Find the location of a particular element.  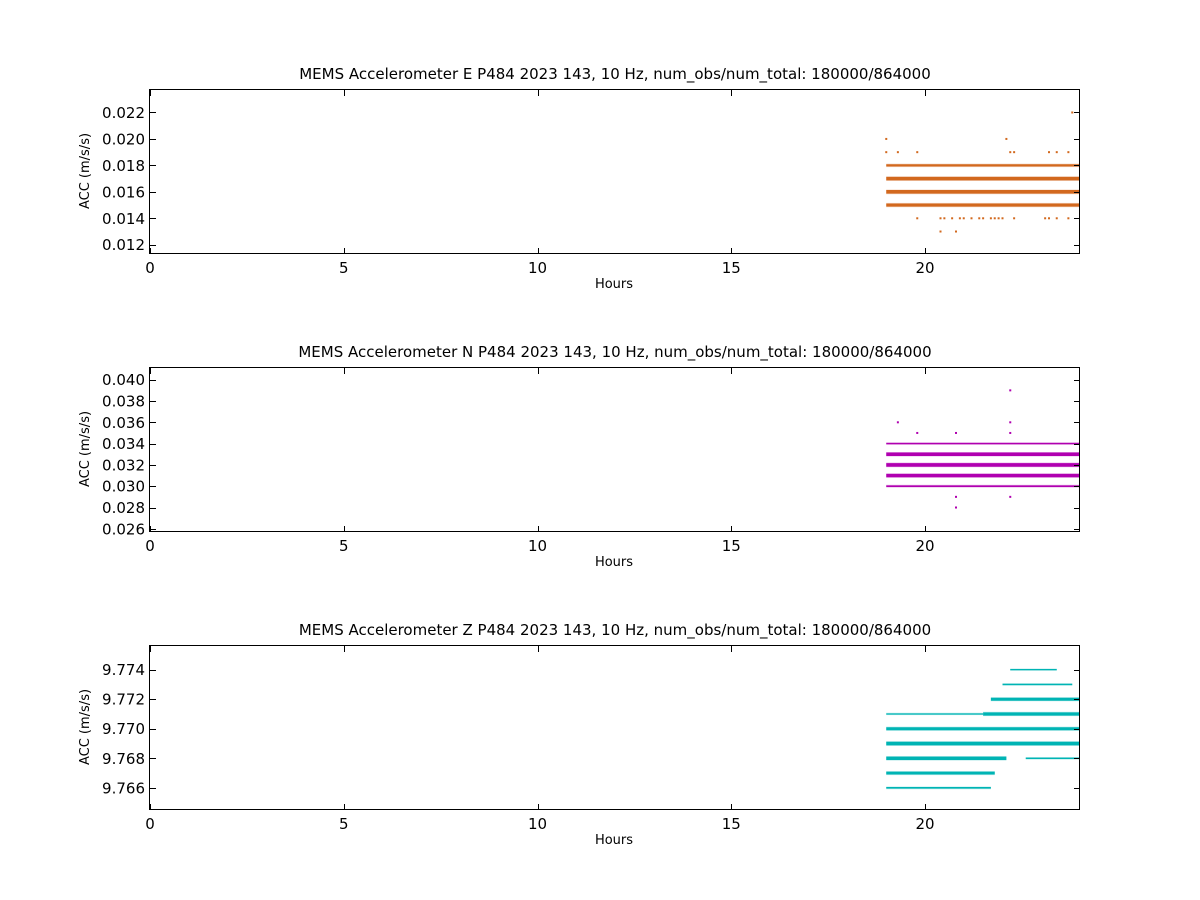

y-tick-label: 9.768 is located at coordinates (123, 759).